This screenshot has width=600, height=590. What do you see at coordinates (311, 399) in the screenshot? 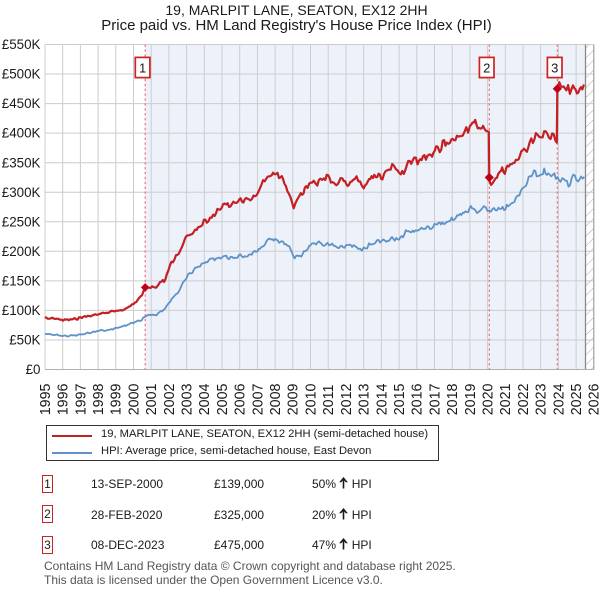
I see `svg-text: 2010` at bounding box center [311, 399].